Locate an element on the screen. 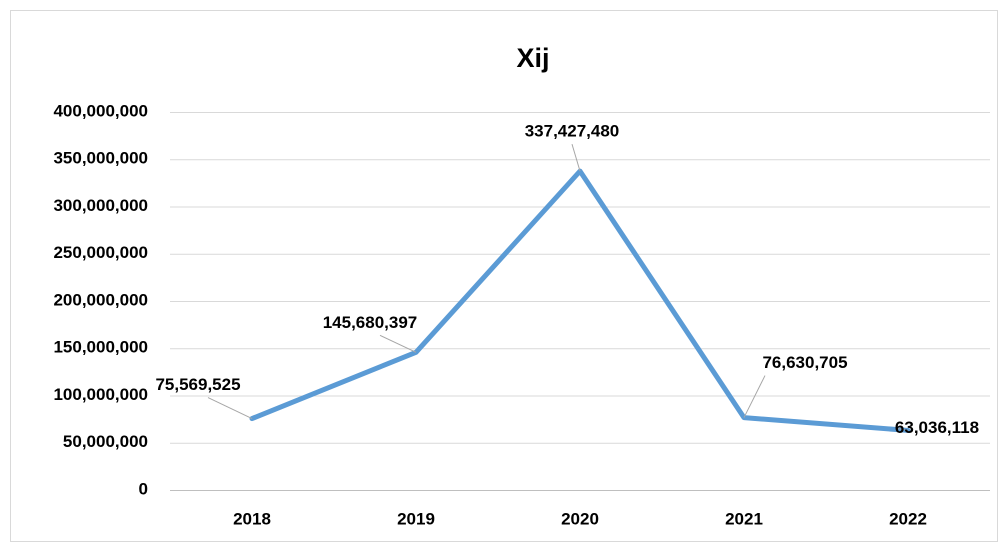 Image resolution: width=1008 pixels, height=548 pixels. data-label: 337,427,480 is located at coordinates (572, 131).